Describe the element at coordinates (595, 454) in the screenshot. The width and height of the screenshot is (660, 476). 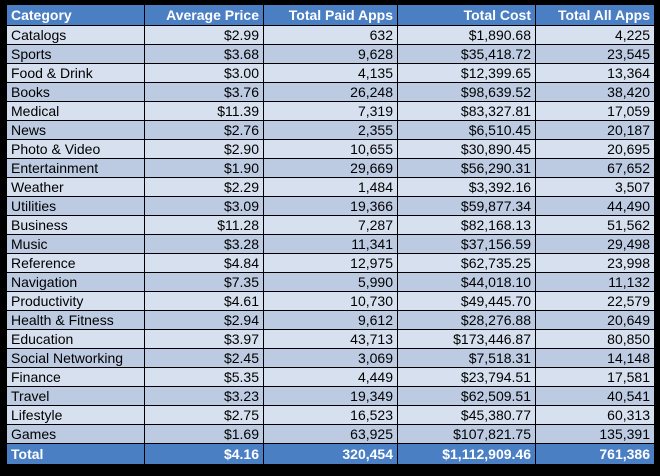
I see `total-all-apps: 761,386` at that location.